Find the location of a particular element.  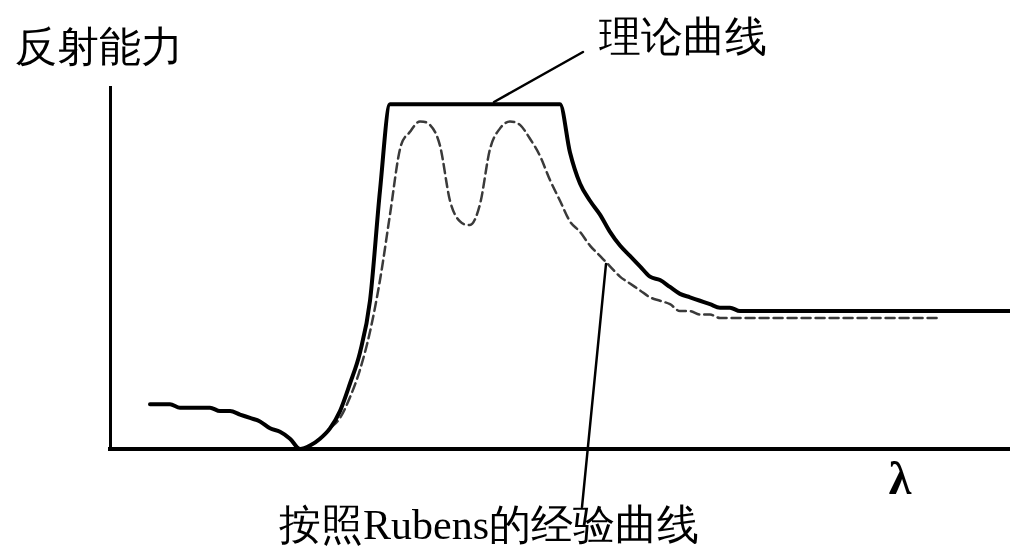

x-axis-title: λ is located at coordinates (900, 478).